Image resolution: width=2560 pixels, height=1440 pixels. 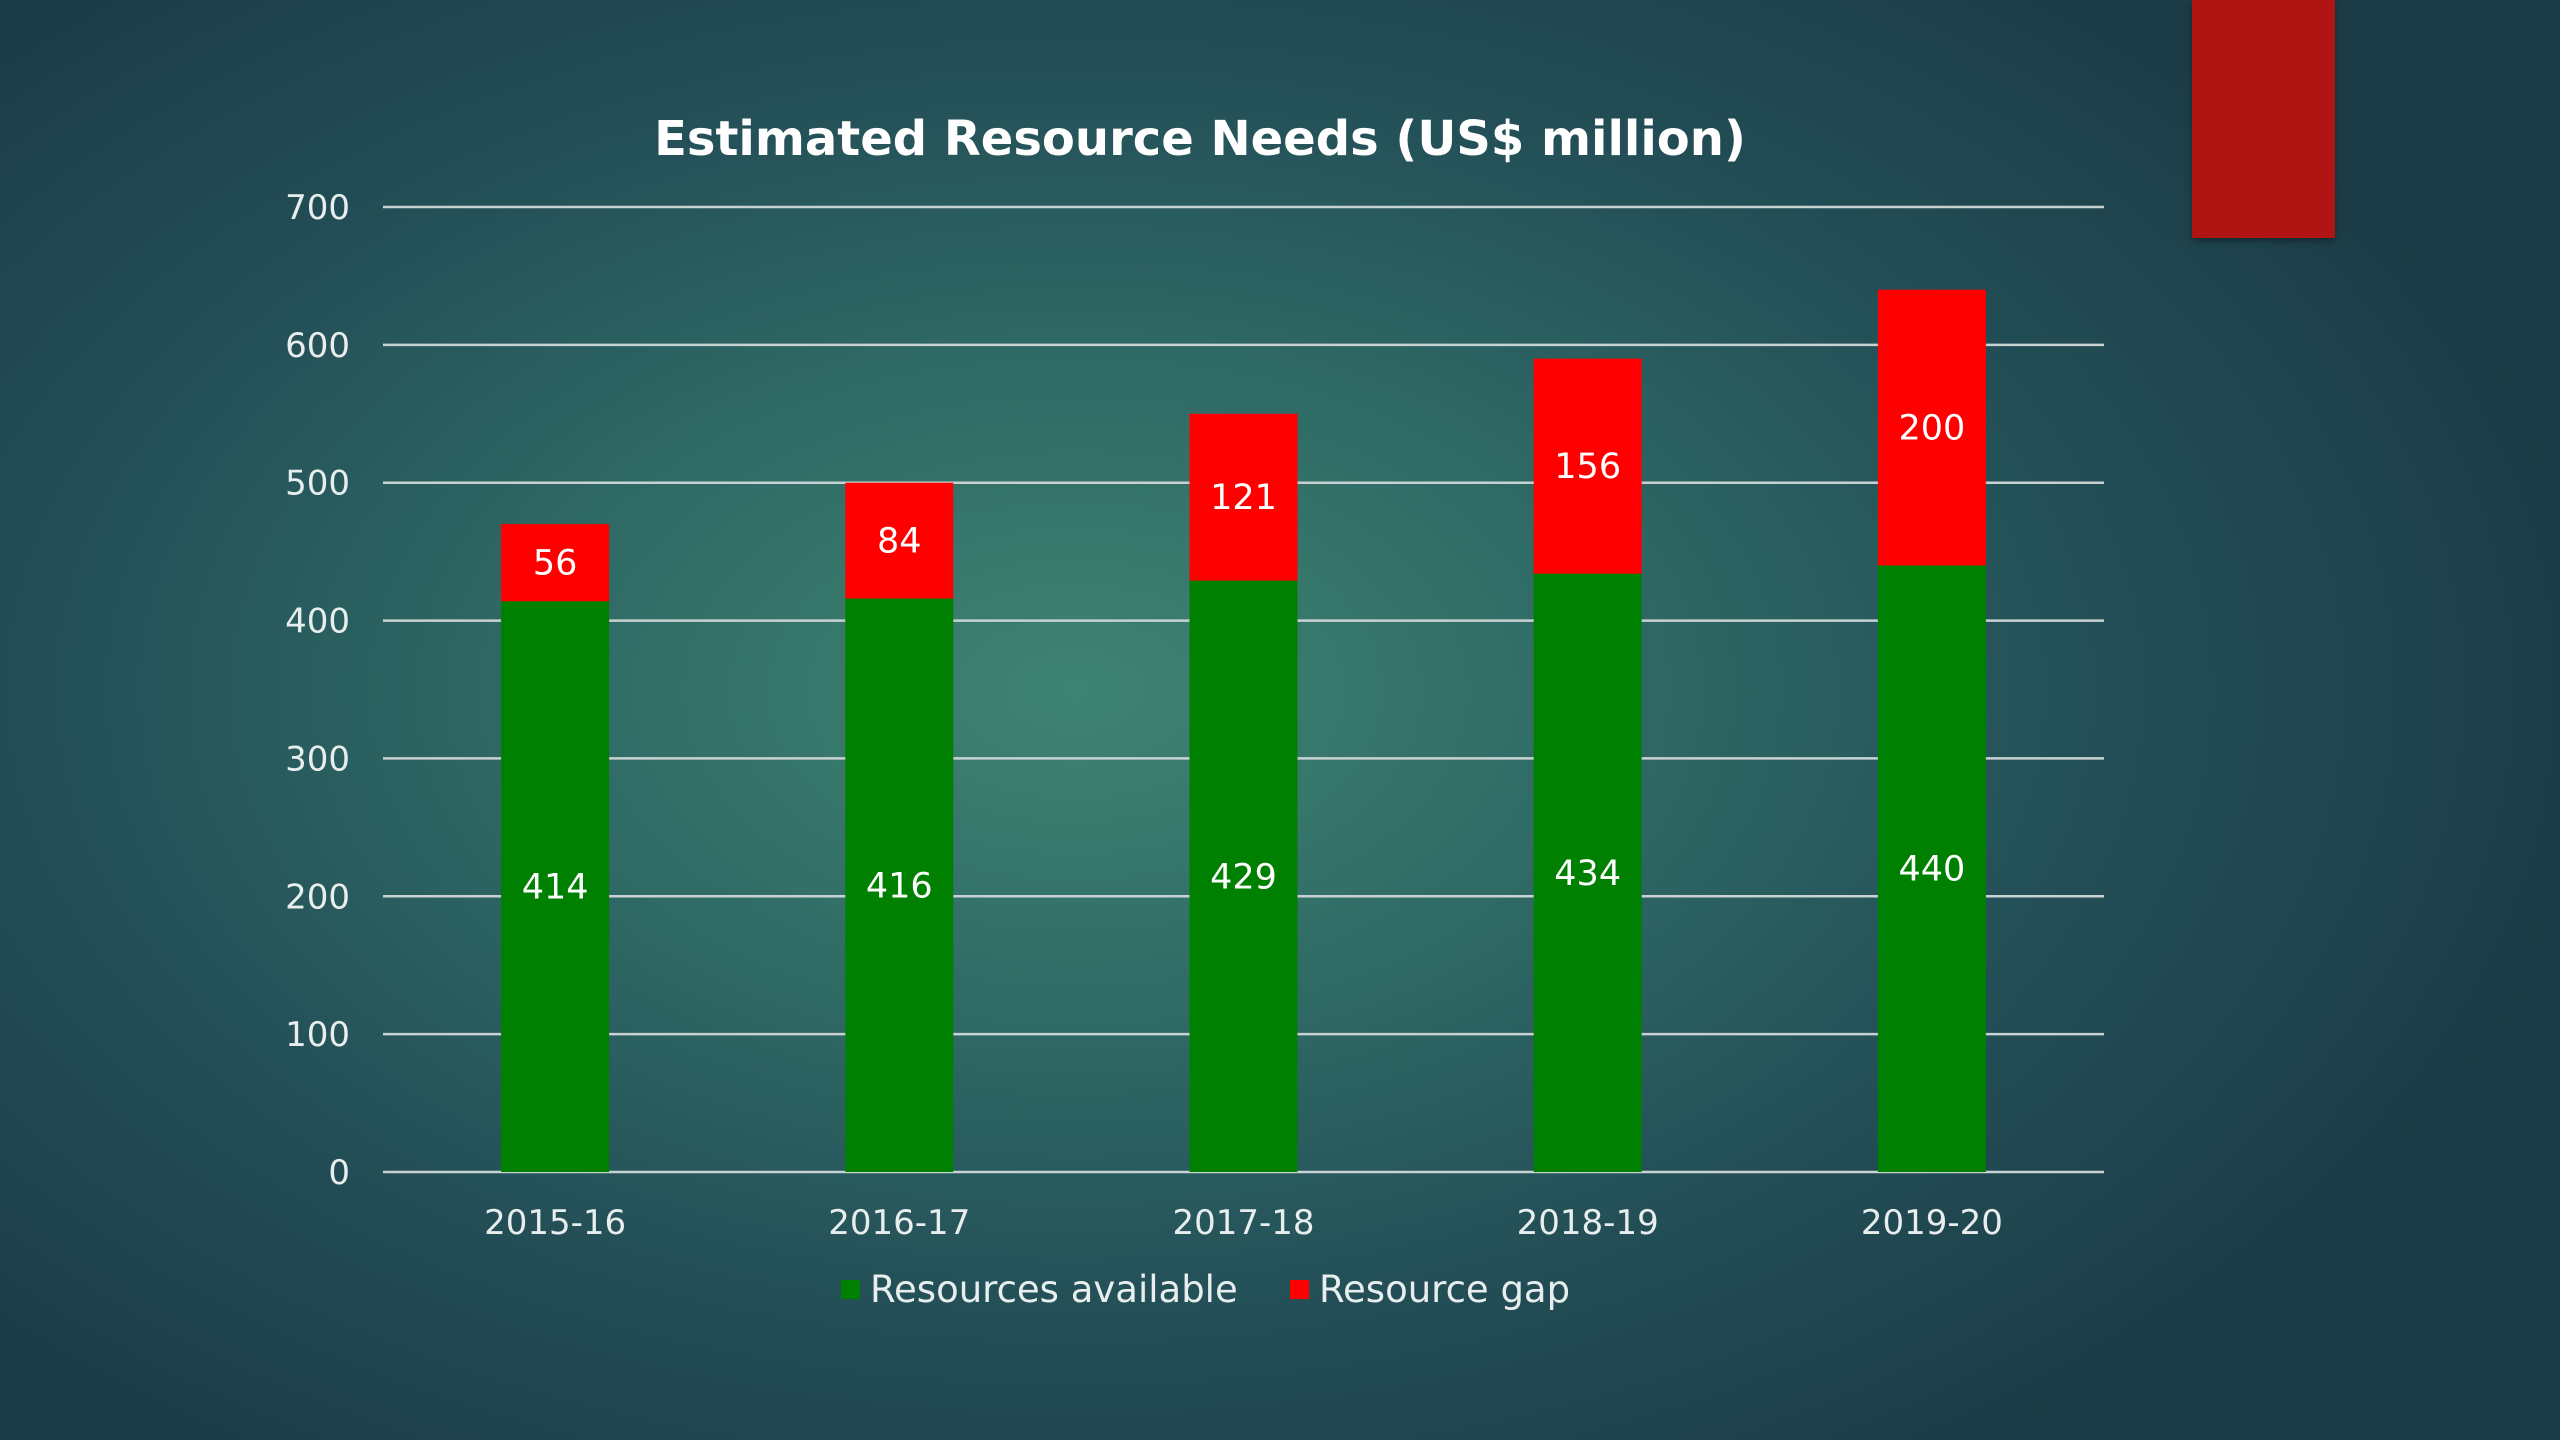 I want to click on chart-title: Estimated Resource Needs (US$ million), so click(x=1200, y=139).